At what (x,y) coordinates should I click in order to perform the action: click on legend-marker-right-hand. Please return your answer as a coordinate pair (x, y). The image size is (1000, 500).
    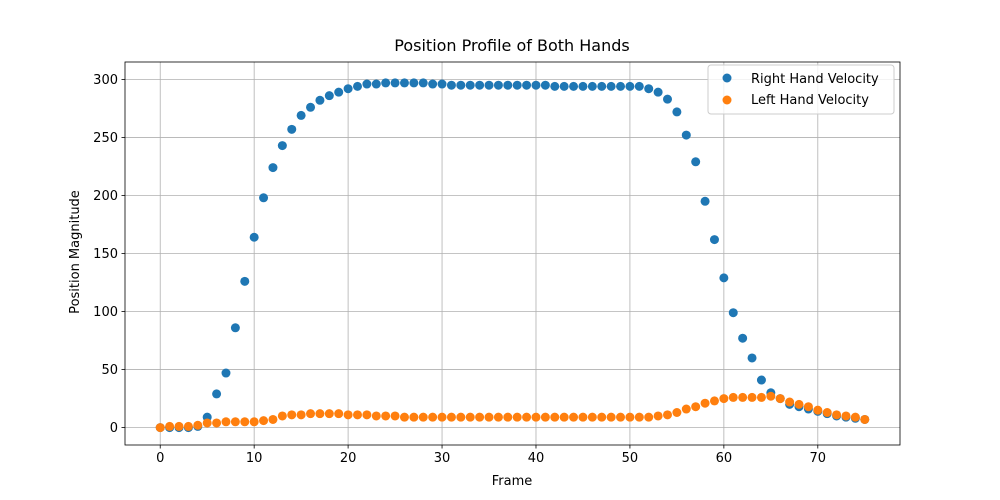
    Looking at the image, I should click on (727, 78).